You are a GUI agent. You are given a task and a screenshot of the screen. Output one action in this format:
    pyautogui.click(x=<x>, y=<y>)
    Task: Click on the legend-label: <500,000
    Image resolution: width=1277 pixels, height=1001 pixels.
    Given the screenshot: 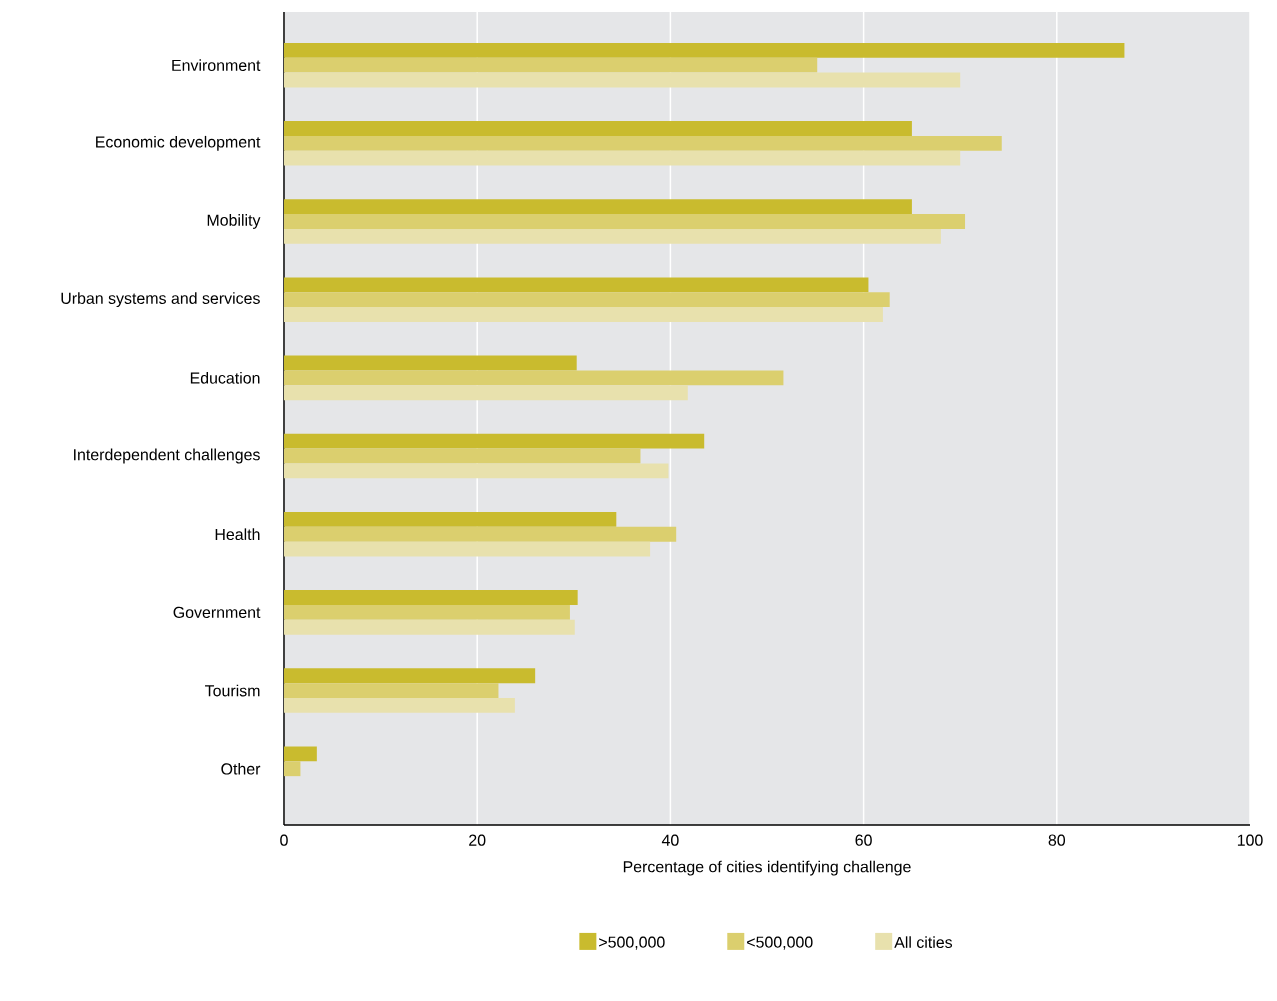 What is the action you would take?
    pyautogui.click(x=780, y=943)
    